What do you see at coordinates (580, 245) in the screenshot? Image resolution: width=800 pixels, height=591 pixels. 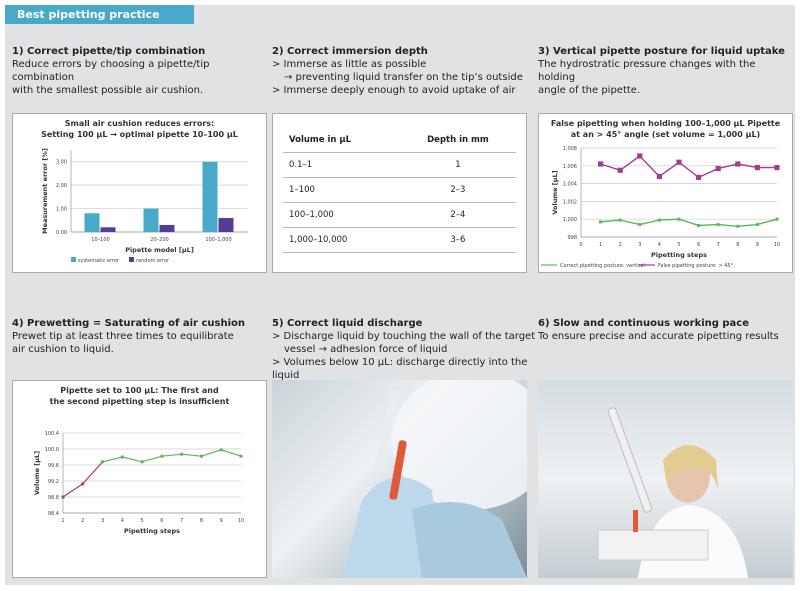 I see `x-tick-label: 0` at bounding box center [580, 245].